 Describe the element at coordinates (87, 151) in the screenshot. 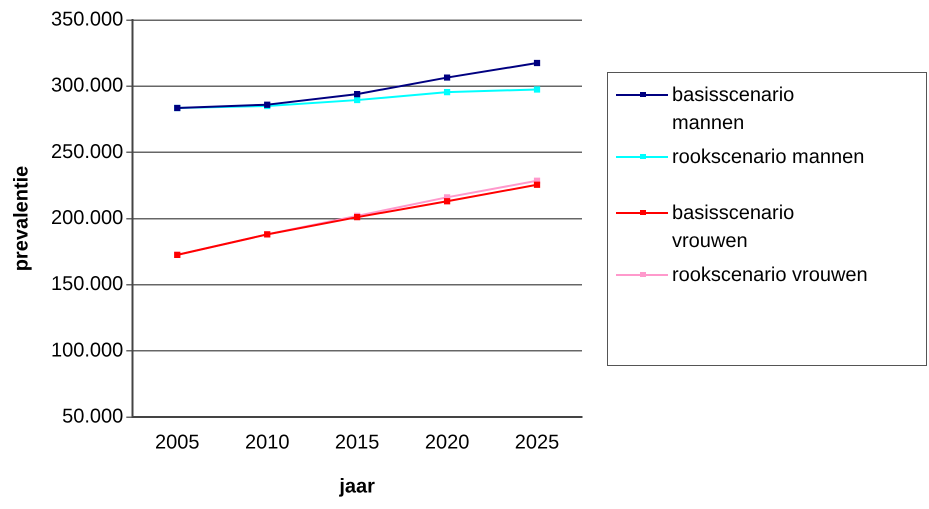

I see `y-tick-label: 250.000` at that location.